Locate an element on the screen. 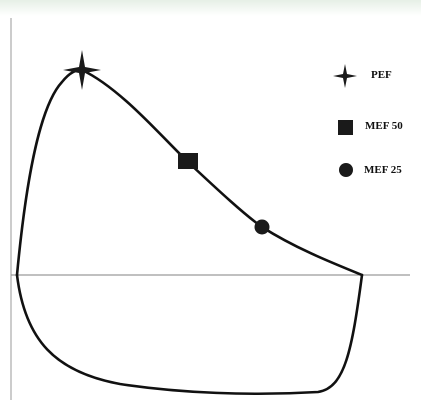 Image resolution: width=421 pixels, height=402 pixels. legend-circle-icon is located at coordinates (346, 170).